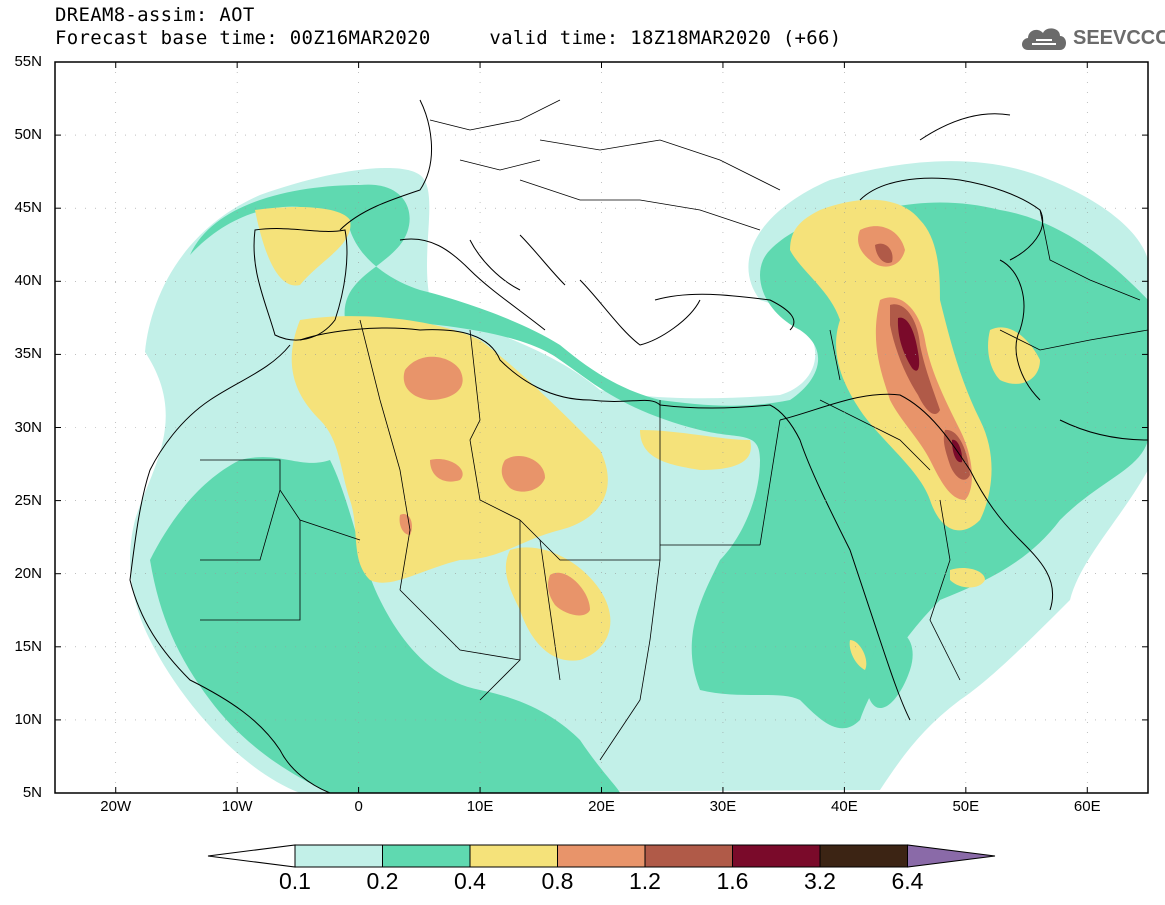 The height and width of the screenshot is (905, 1165). What do you see at coordinates (237, 806) in the screenshot?
I see `lon-tick-label: 10W` at bounding box center [237, 806].